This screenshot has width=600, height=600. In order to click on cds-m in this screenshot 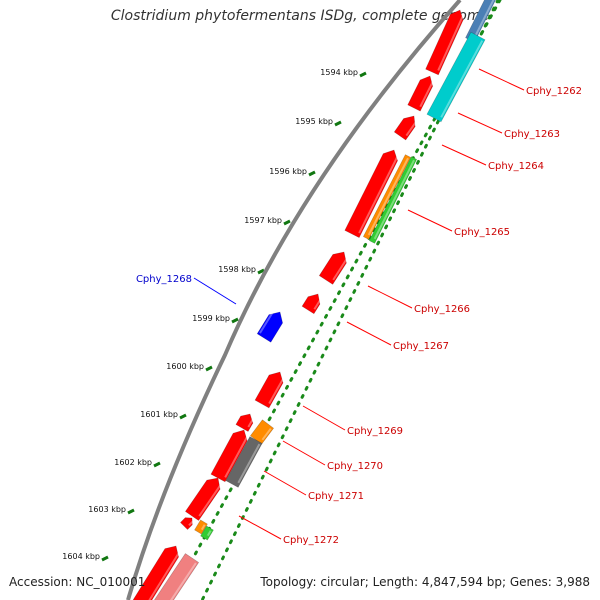, I will do `click(176, 576)`.